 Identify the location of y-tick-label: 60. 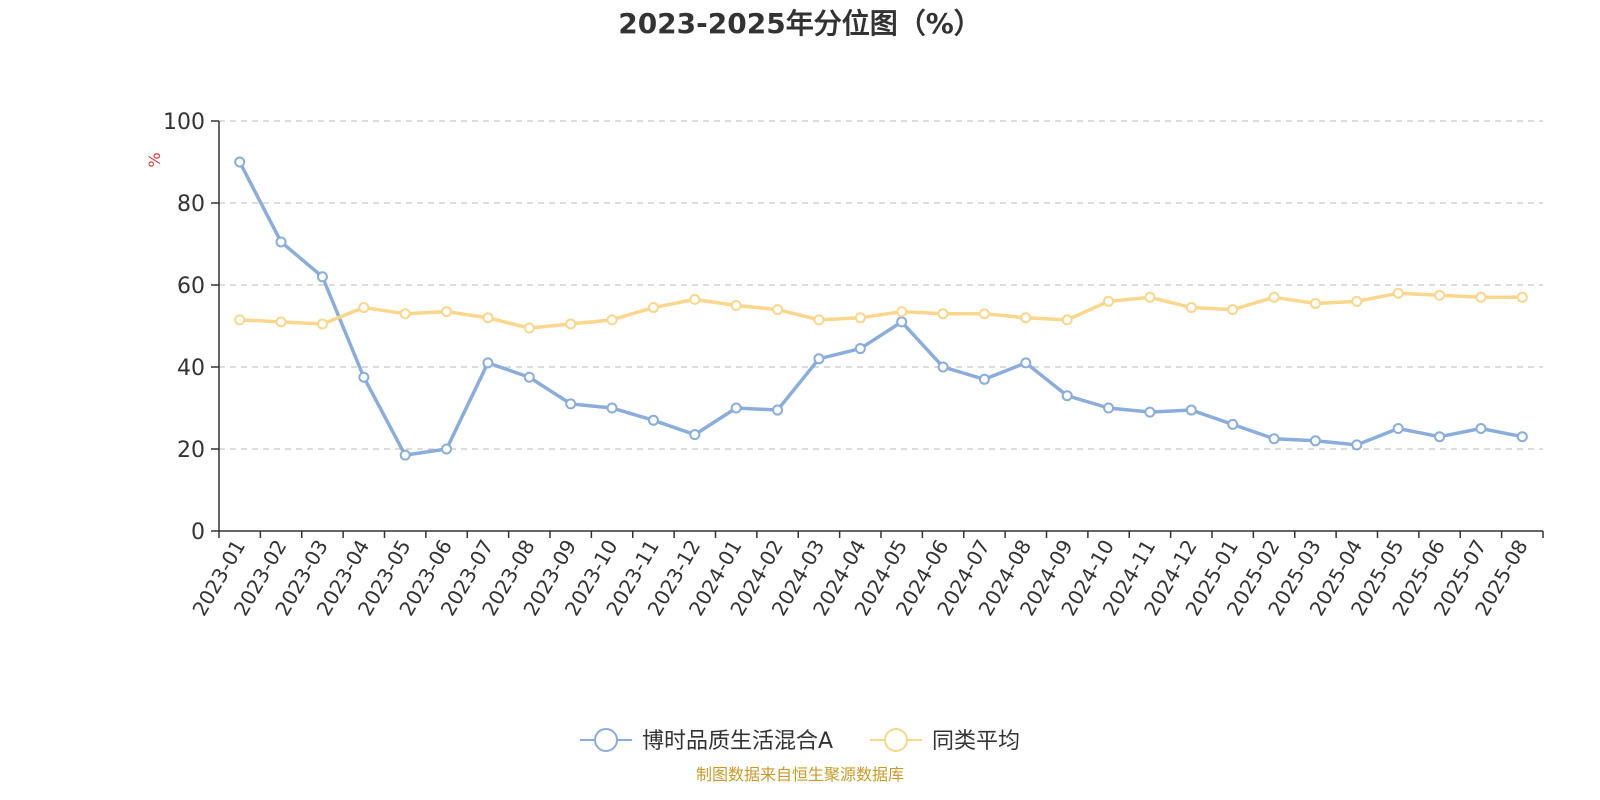
(191, 286).